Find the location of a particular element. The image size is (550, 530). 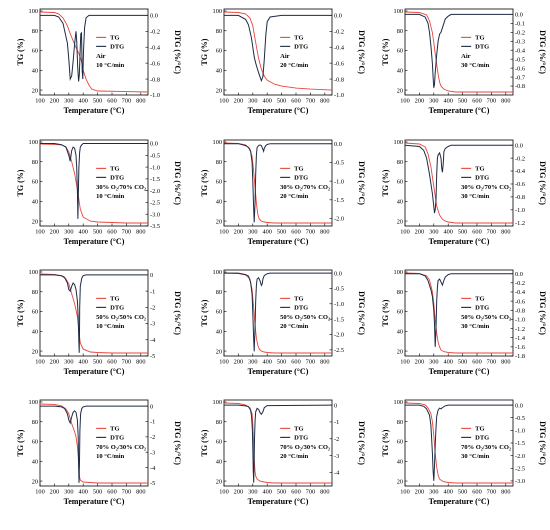

dtg-tick-label: -0.7 is located at coordinates (520, 77).